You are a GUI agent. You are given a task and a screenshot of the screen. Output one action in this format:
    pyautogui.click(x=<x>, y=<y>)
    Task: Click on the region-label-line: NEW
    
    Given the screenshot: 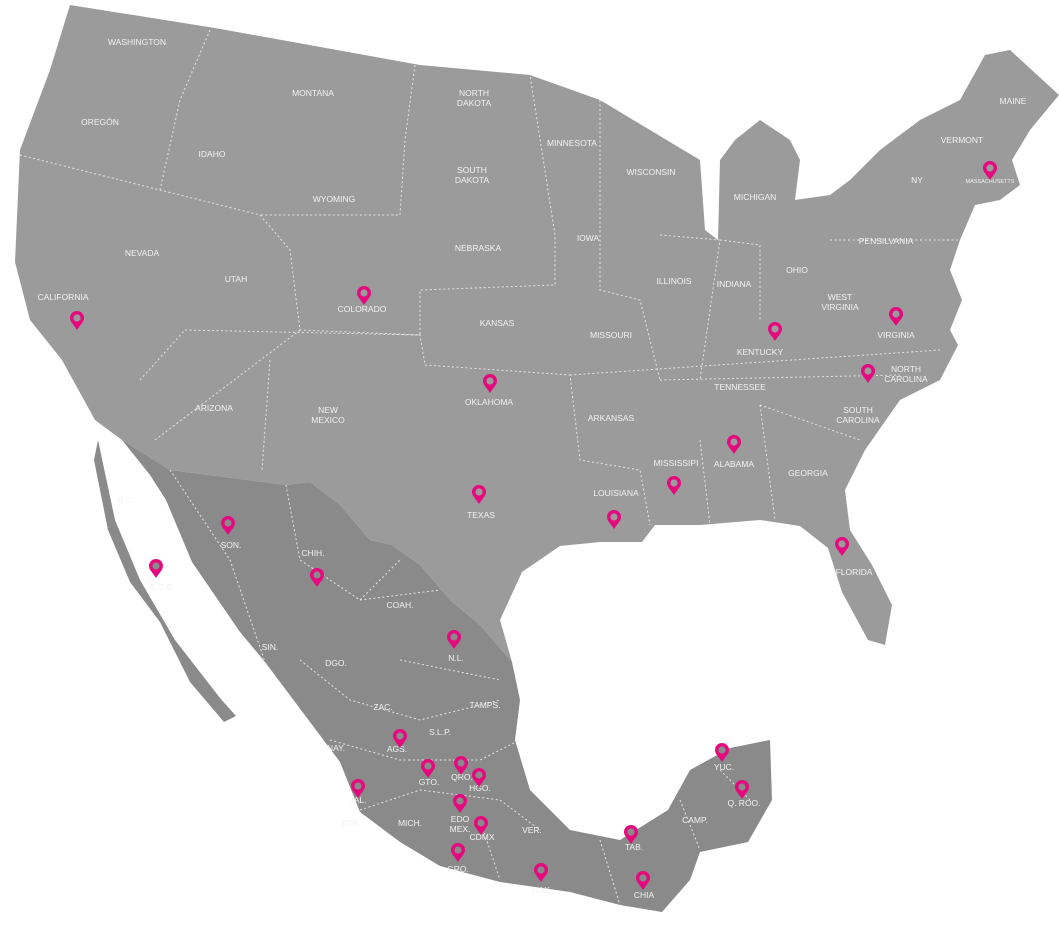 What is the action you would take?
    pyautogui.click(x=328, y=410)
    